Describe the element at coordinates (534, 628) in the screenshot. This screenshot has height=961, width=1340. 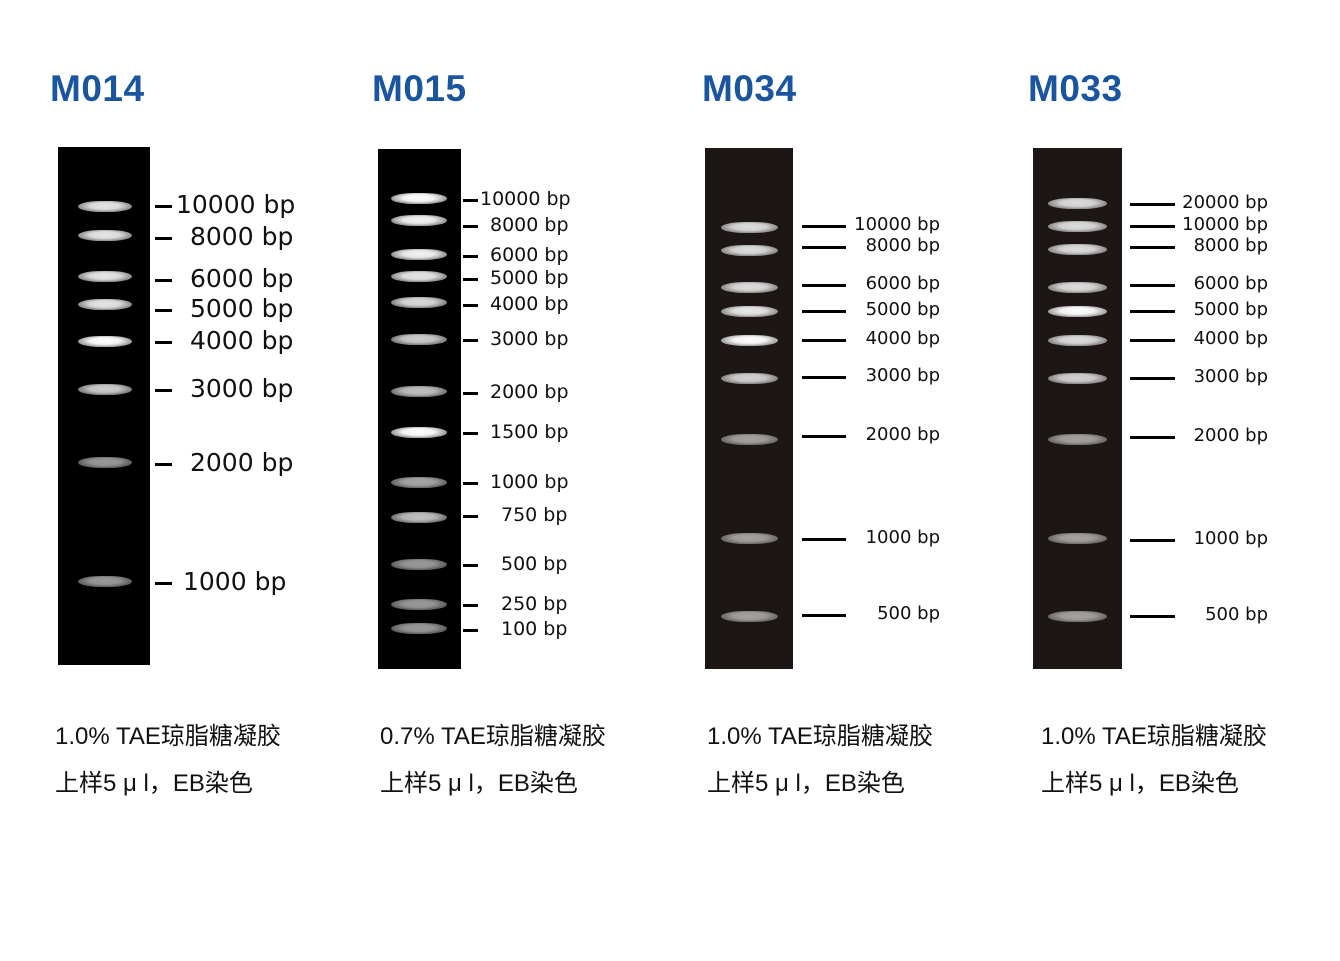
I see `band-size-label: 100 bp` at that location.